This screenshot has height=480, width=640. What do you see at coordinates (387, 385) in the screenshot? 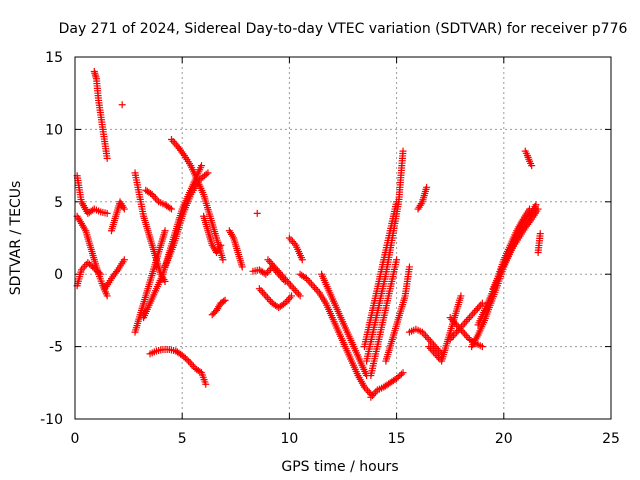
I see `series-arc-ab` at bounding box center [387, 385].